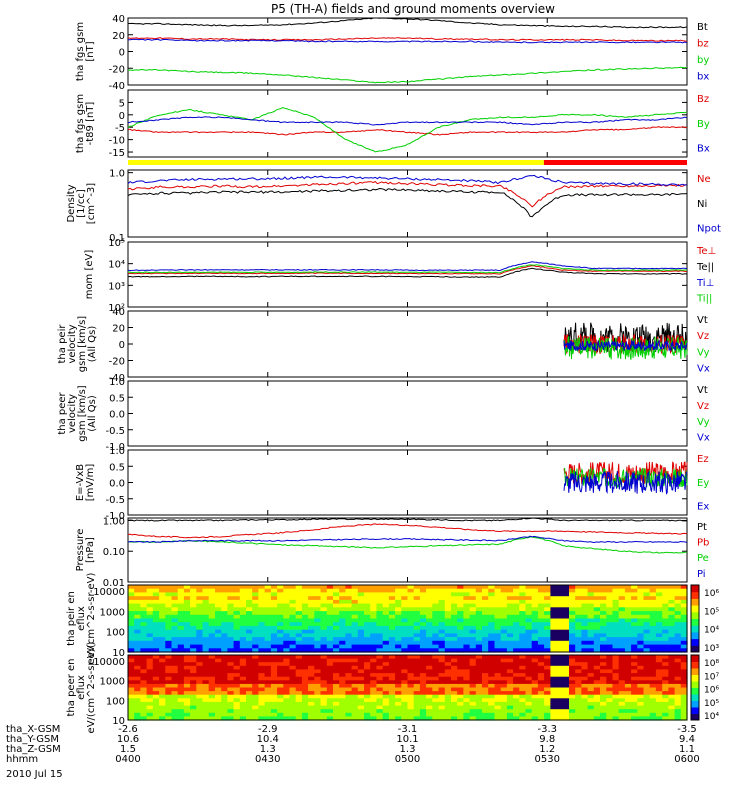  I want to click on legend-green: Ti||, so click(704, 299).